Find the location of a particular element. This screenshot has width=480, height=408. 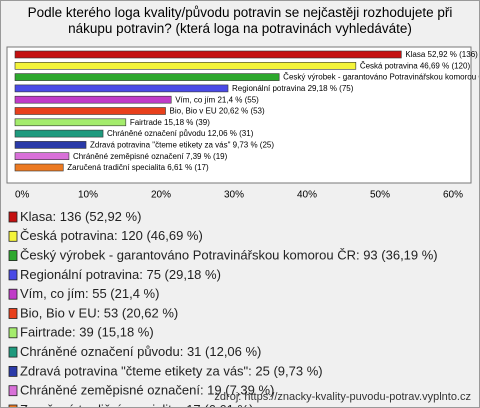

legend-label: Chráněné zeměpisné označení: 19 (7,39 %) is located at coordinates (147, 390).